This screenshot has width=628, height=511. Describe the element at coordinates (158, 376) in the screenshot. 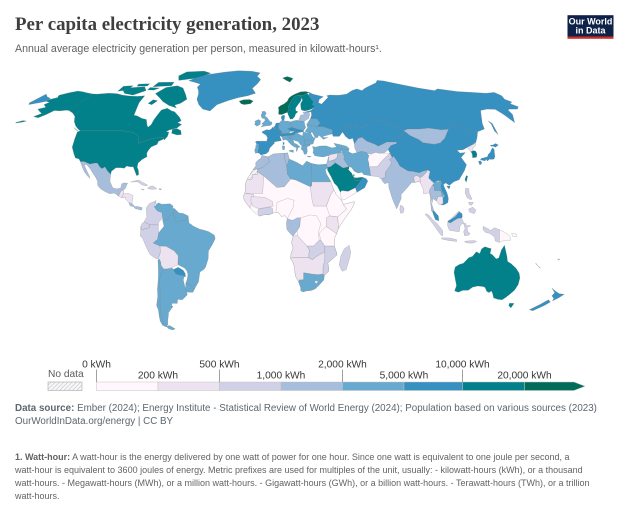

I see `svg-text: 200 kWh` at that location.